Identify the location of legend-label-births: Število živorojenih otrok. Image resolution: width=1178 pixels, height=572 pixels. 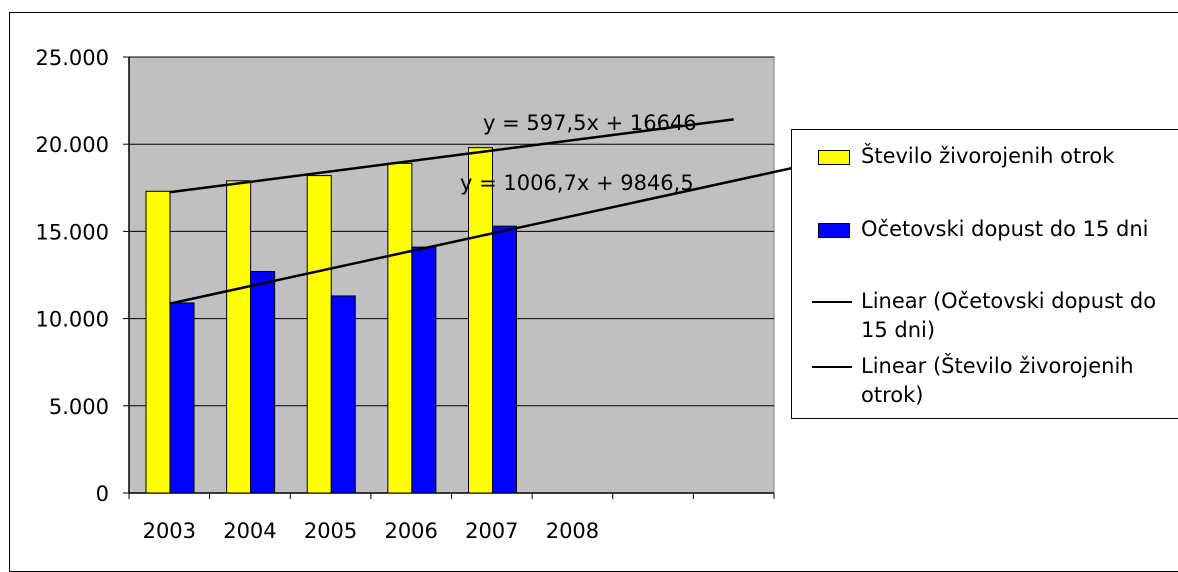
(988, 156).